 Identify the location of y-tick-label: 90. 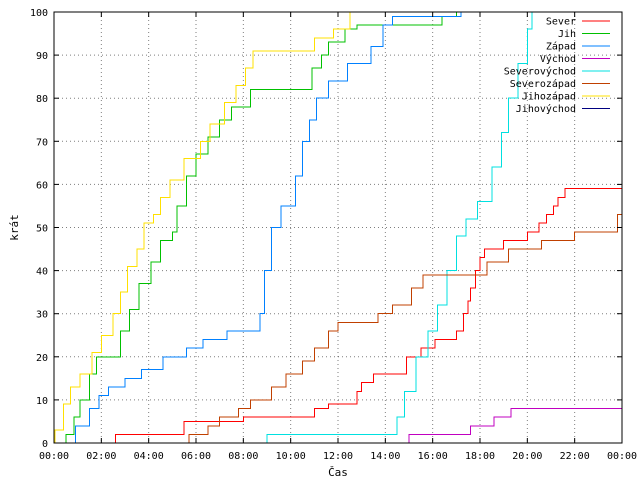
(42, 56).